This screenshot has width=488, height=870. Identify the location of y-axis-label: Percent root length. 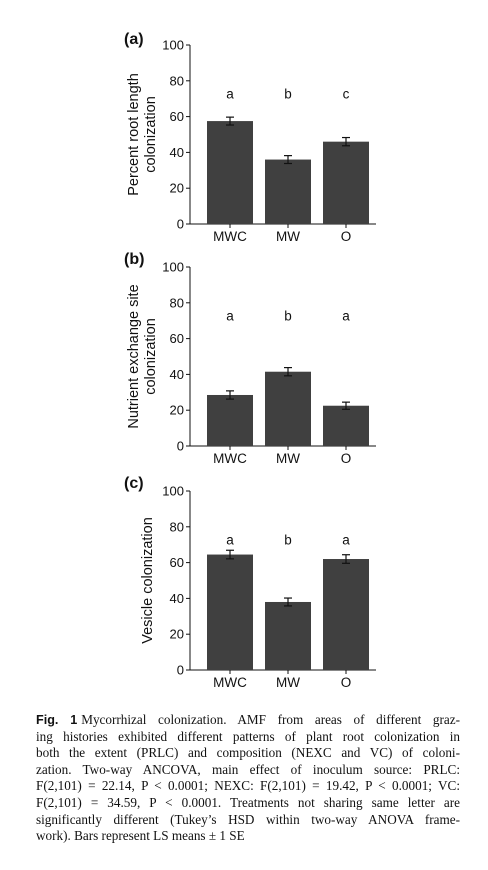
(134, 134).